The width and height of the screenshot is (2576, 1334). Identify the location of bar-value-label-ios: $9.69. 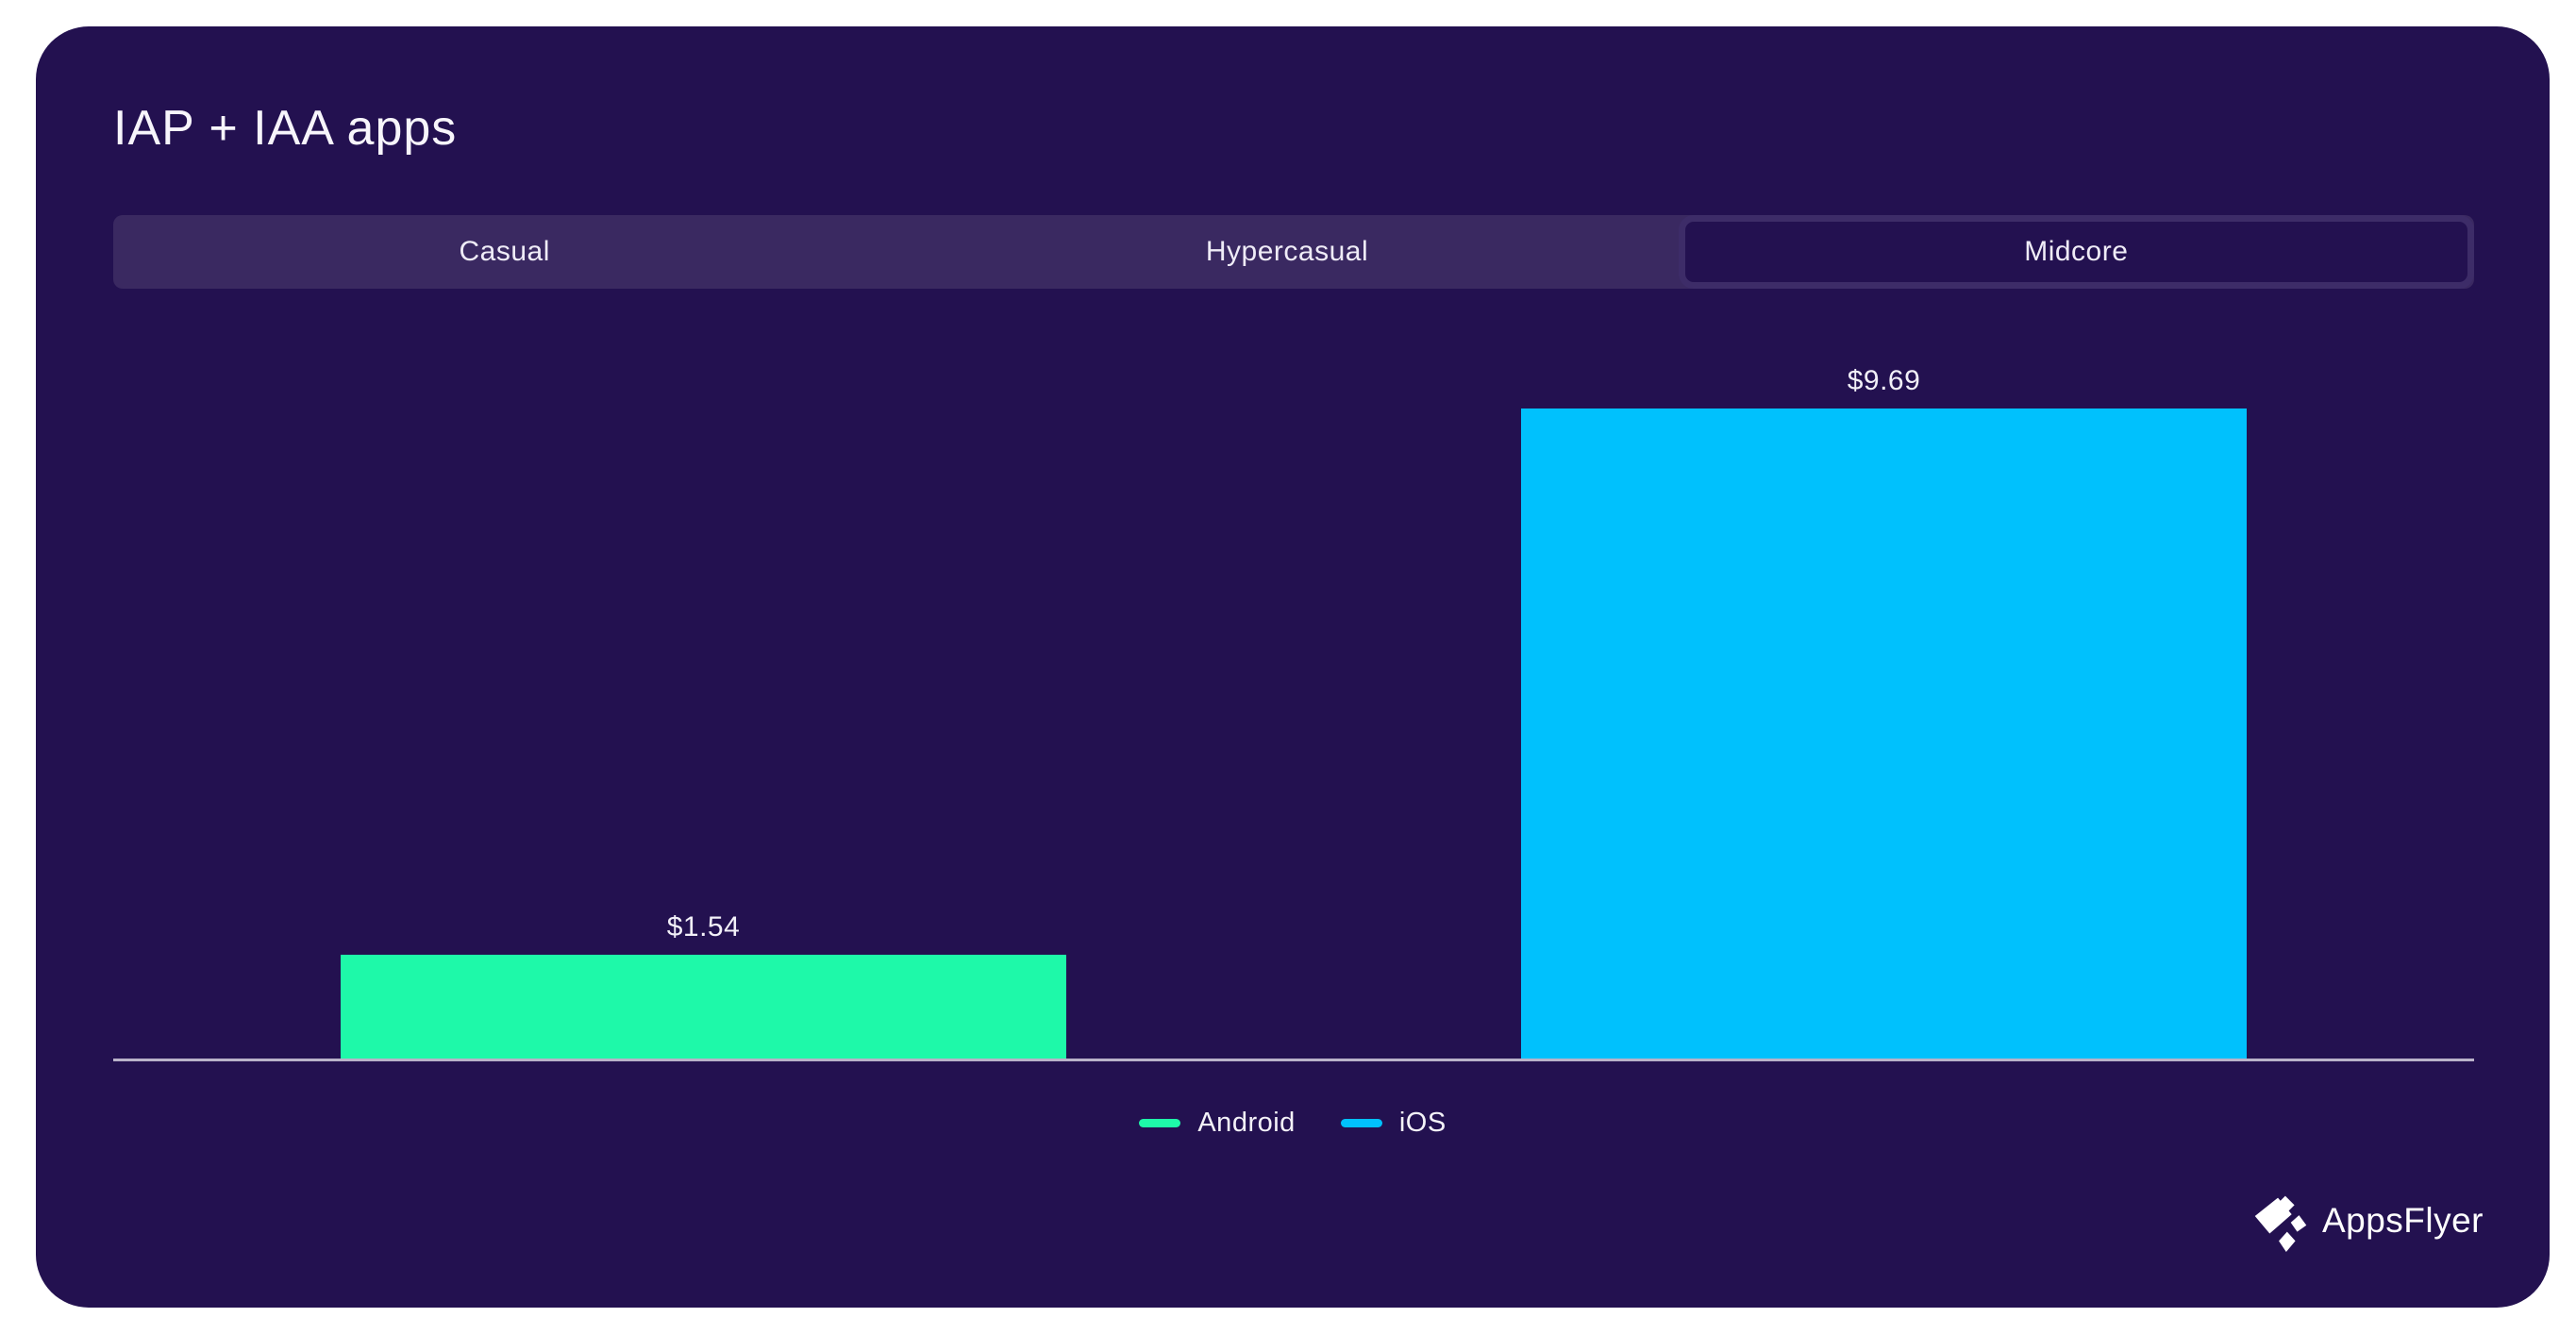
(1884, 381).